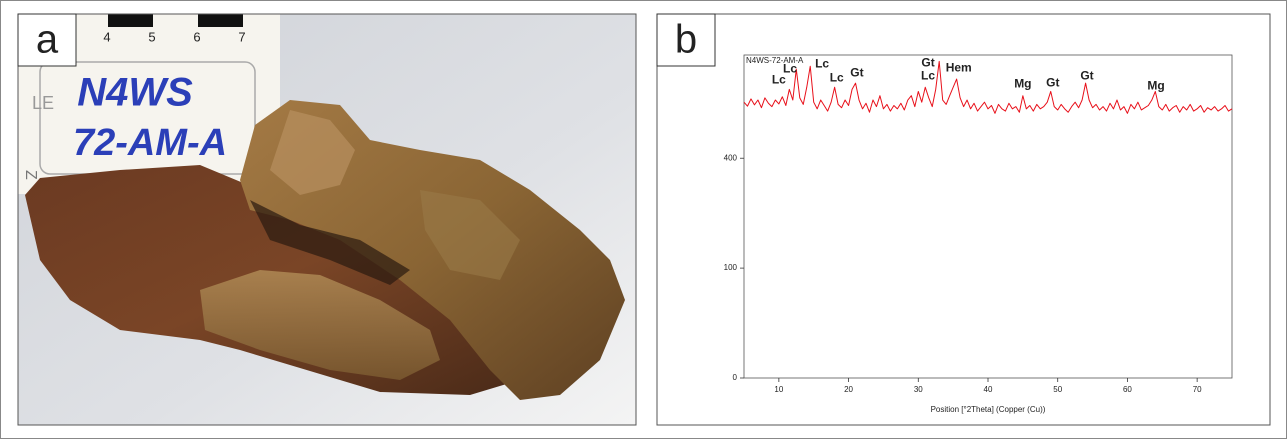  What do you see at coordinates (30, 175) in the screenshot?
I see `side-mark: Z` at bounding box center [30, 175].